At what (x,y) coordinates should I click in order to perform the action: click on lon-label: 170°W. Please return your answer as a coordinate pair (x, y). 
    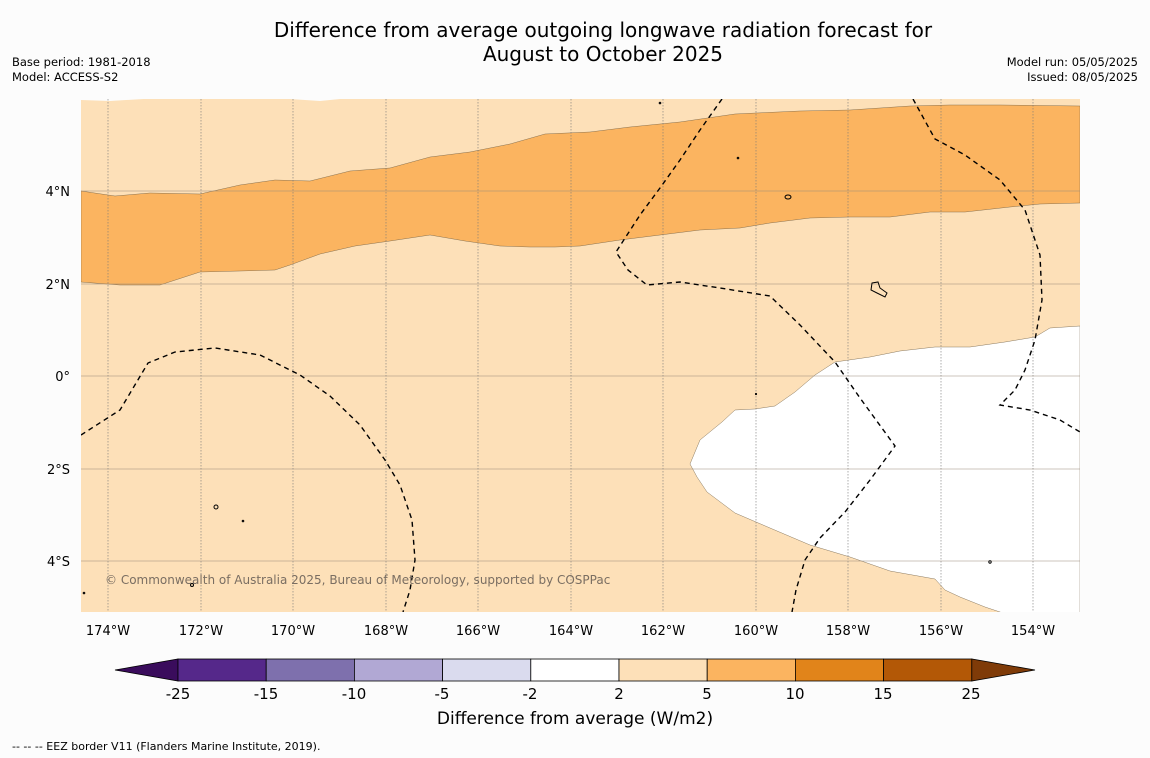
    Looking at the image, I should click on (293, 631).